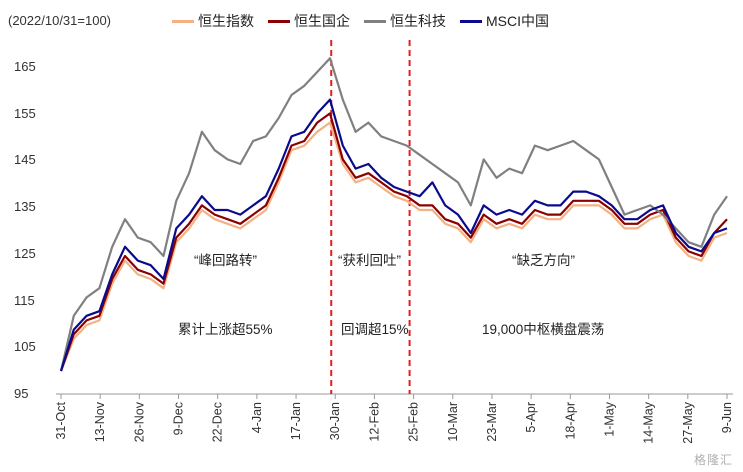  I want to click on x-tick-label: 9-Dec, so click(179, 418).